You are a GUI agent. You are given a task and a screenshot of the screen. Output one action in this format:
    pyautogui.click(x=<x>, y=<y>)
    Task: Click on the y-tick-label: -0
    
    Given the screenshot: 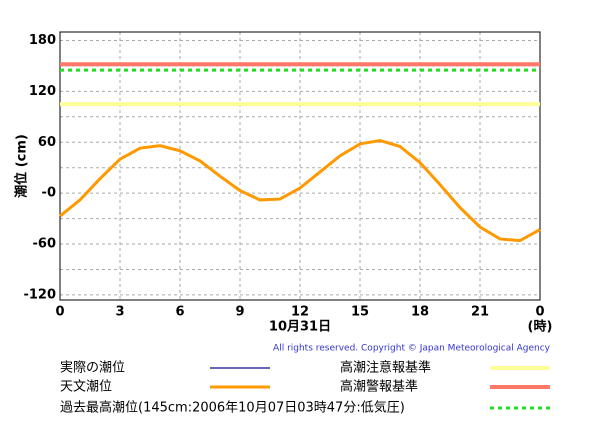 What is the action you would take?
    pyautogui.click(x=49, y=193)
    